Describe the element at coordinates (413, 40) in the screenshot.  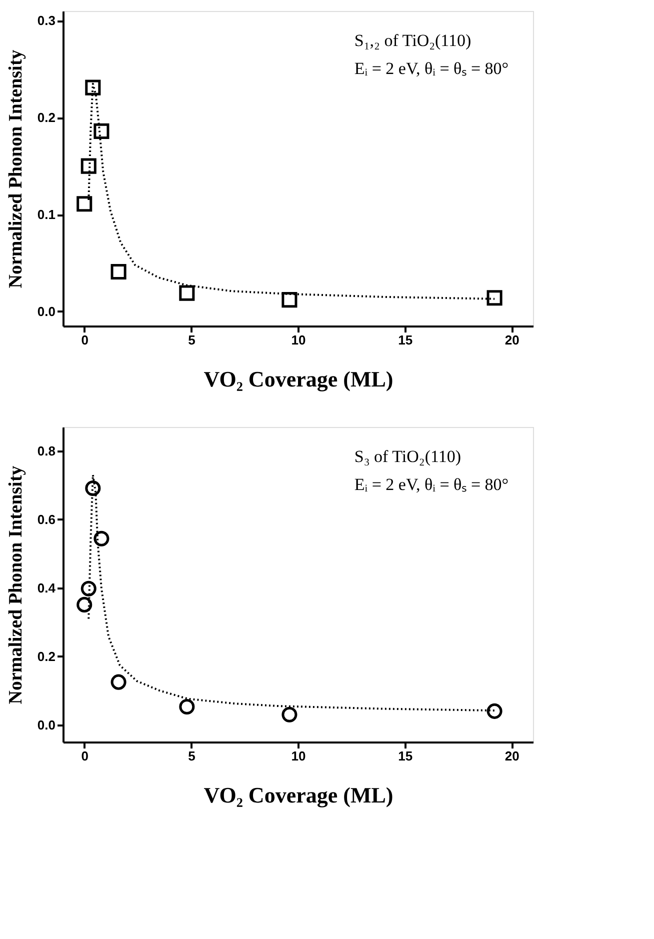
I see `annotation: S₁,₂ of TiO₂(110)` at that location.